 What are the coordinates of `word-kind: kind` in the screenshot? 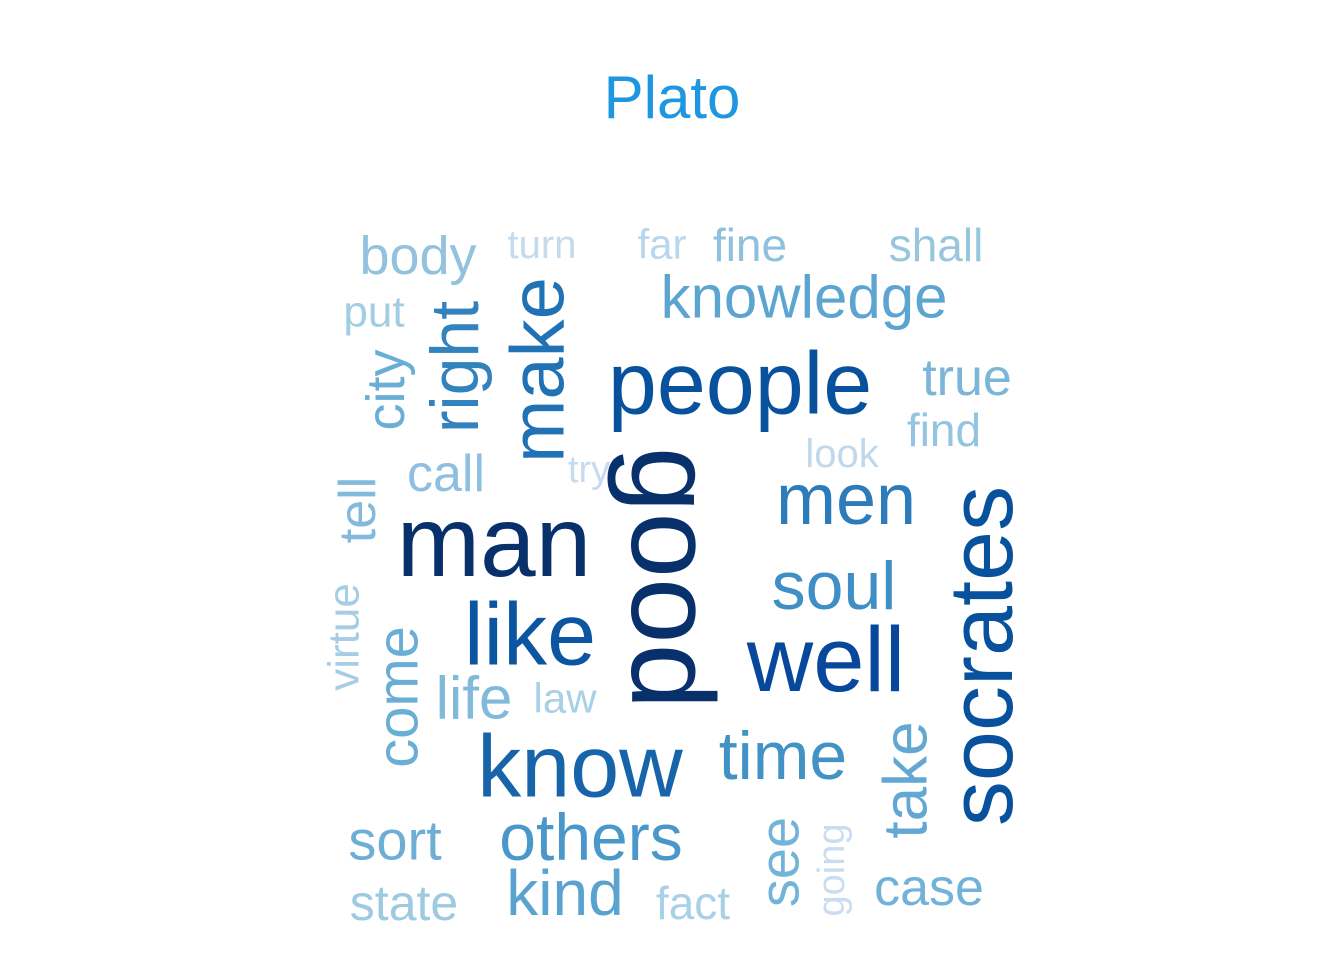 It's located at (564, 893).